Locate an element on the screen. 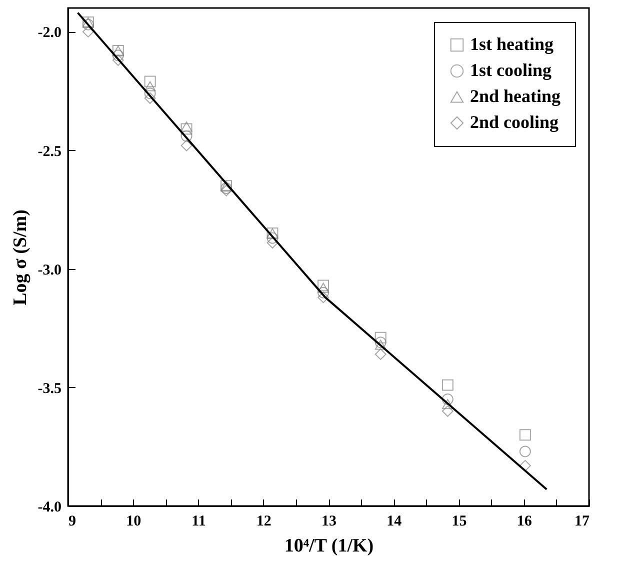  x-tick-label: 13 is located at coordinates (329, 522).